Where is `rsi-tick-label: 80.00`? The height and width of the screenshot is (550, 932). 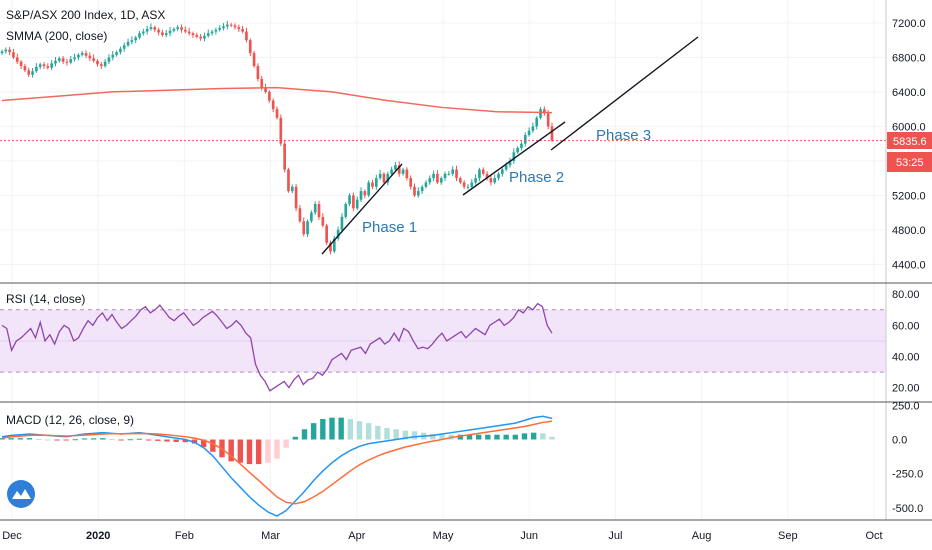
rsi-tick-label: 80.00 is located at coordinates (906, 295).